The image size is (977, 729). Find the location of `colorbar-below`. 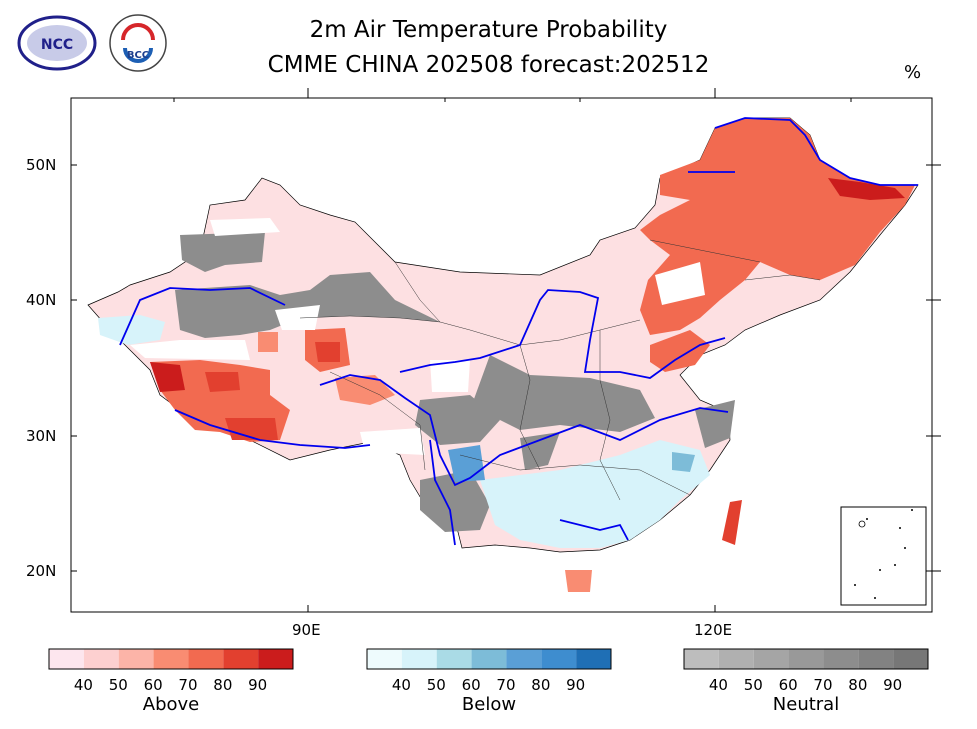

colorbar-below is located at coordinates (489, 659).